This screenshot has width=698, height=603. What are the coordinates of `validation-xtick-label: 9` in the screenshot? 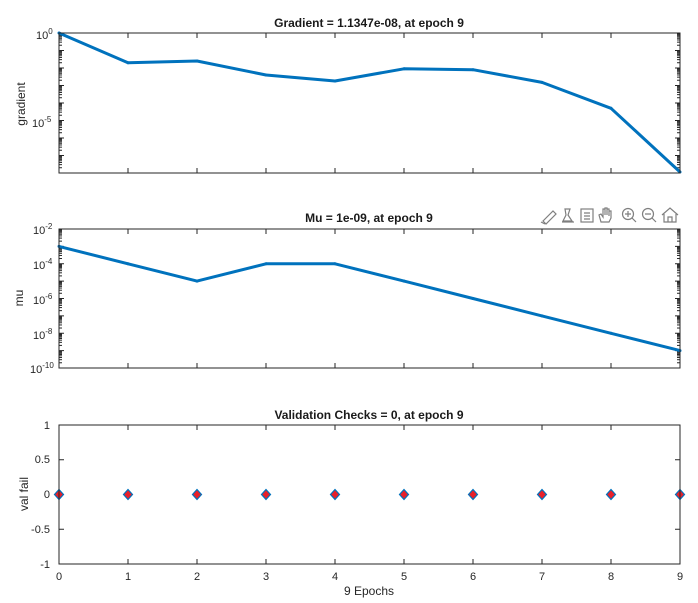 It's located at (680, 577).